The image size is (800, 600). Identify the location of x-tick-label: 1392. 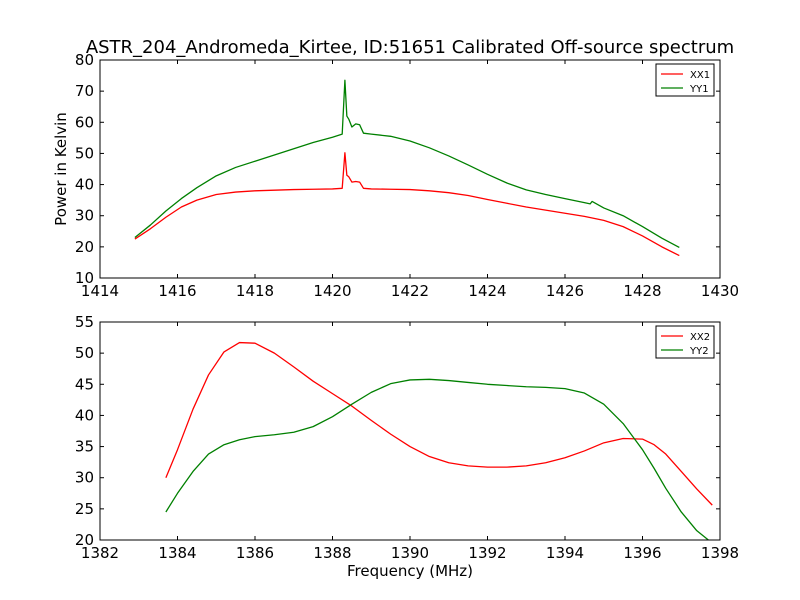
(487, 553).